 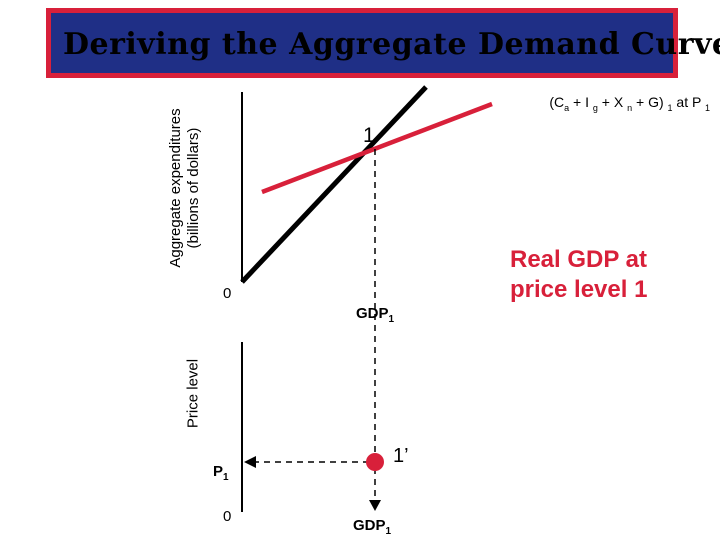 What do you see at coordinates (612, 102) in the screenshot?
I see `curve-label-part-2: + X` at bounding box center [612, 102].